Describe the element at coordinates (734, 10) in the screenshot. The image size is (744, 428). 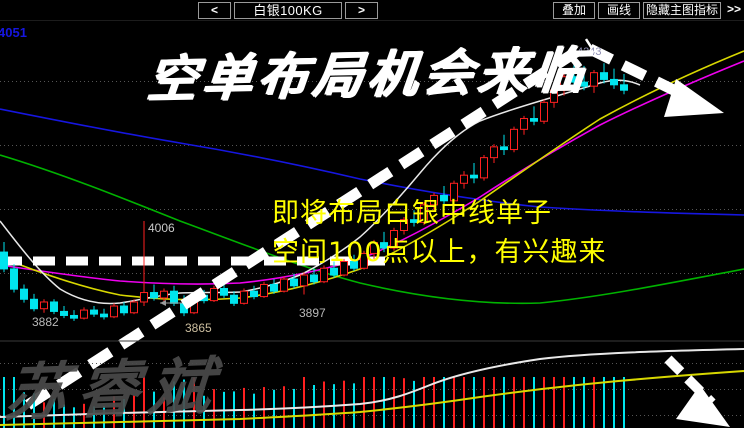
I see `more-options-button: >>` at that location.